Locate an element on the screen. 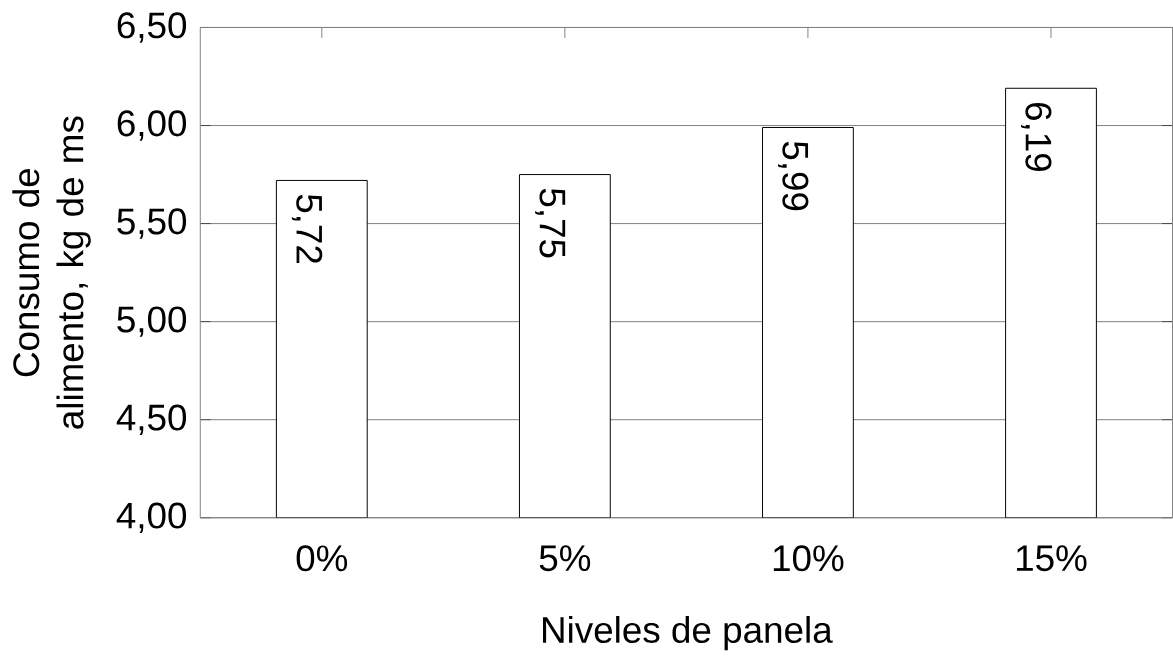 This screenshot has width=1173, height=663. x-axis-title: Niveles de panela is located at coordinates (688, 633).